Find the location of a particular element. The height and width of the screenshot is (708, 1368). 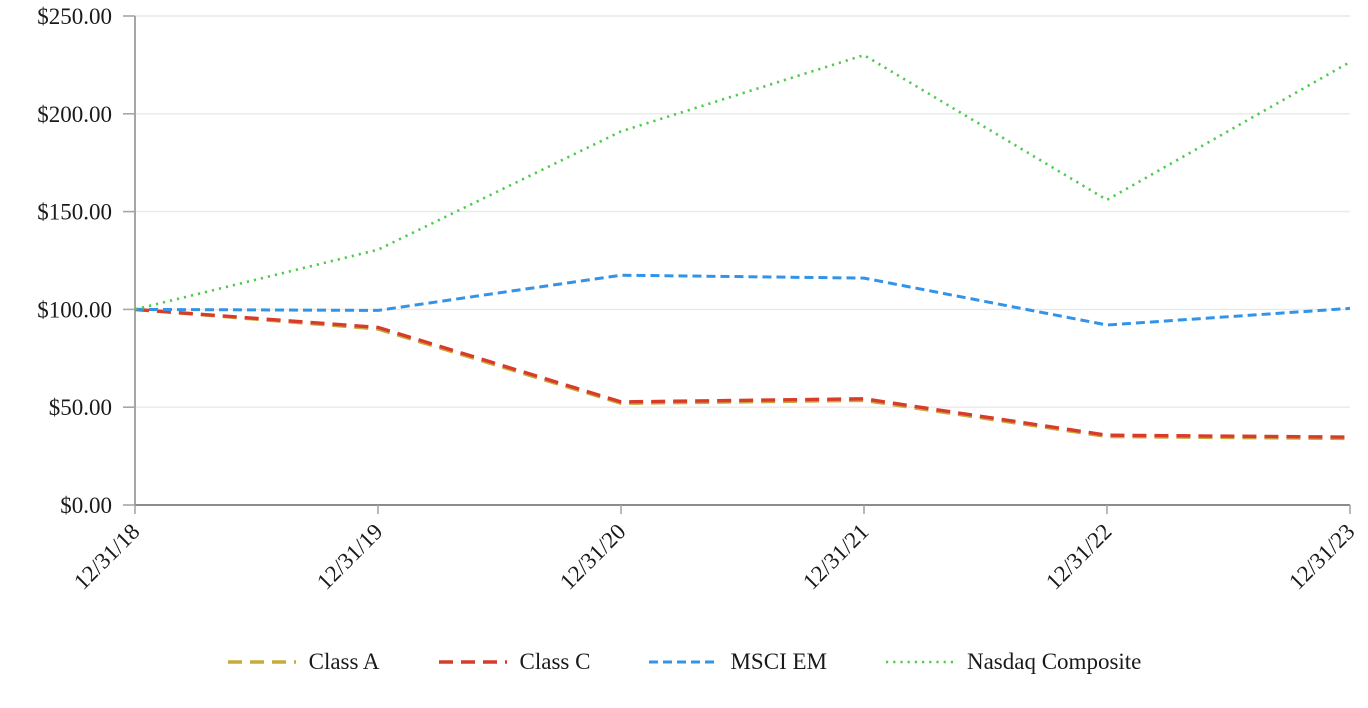

y-axis-label: $100.00 is located at coordinates (74, 309).